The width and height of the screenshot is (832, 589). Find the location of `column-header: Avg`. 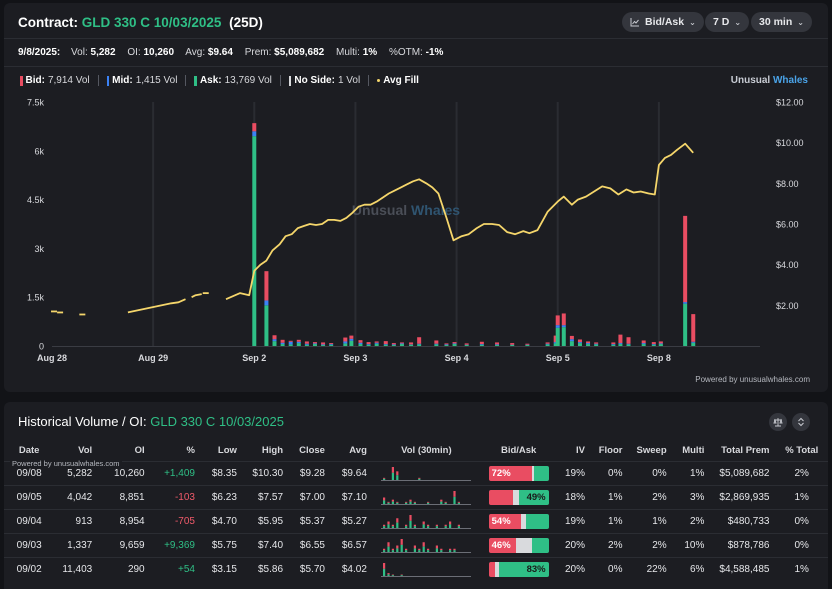

column-header: Avg is located at coordinates (358, 451).